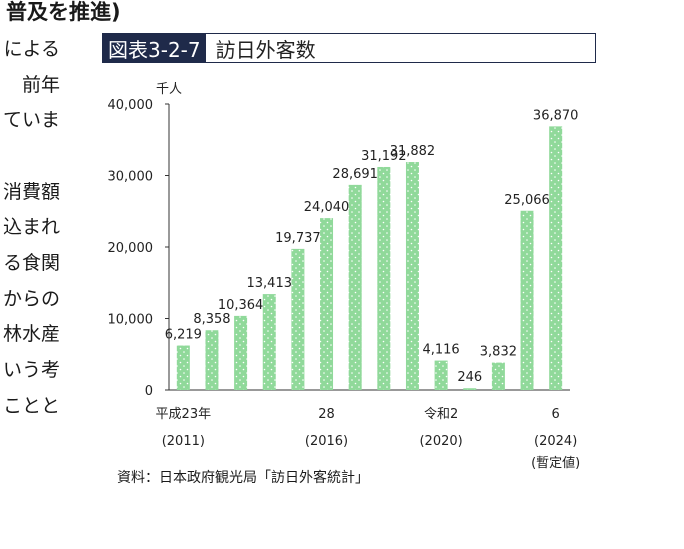  I want to click on bar-2017, so click(355, 287).